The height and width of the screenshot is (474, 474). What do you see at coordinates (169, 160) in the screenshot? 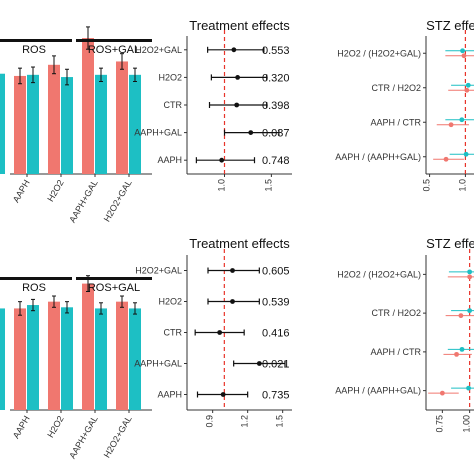
I see `forest-top-ytick-label-4: AAPH` at bounding box center [169, 160].